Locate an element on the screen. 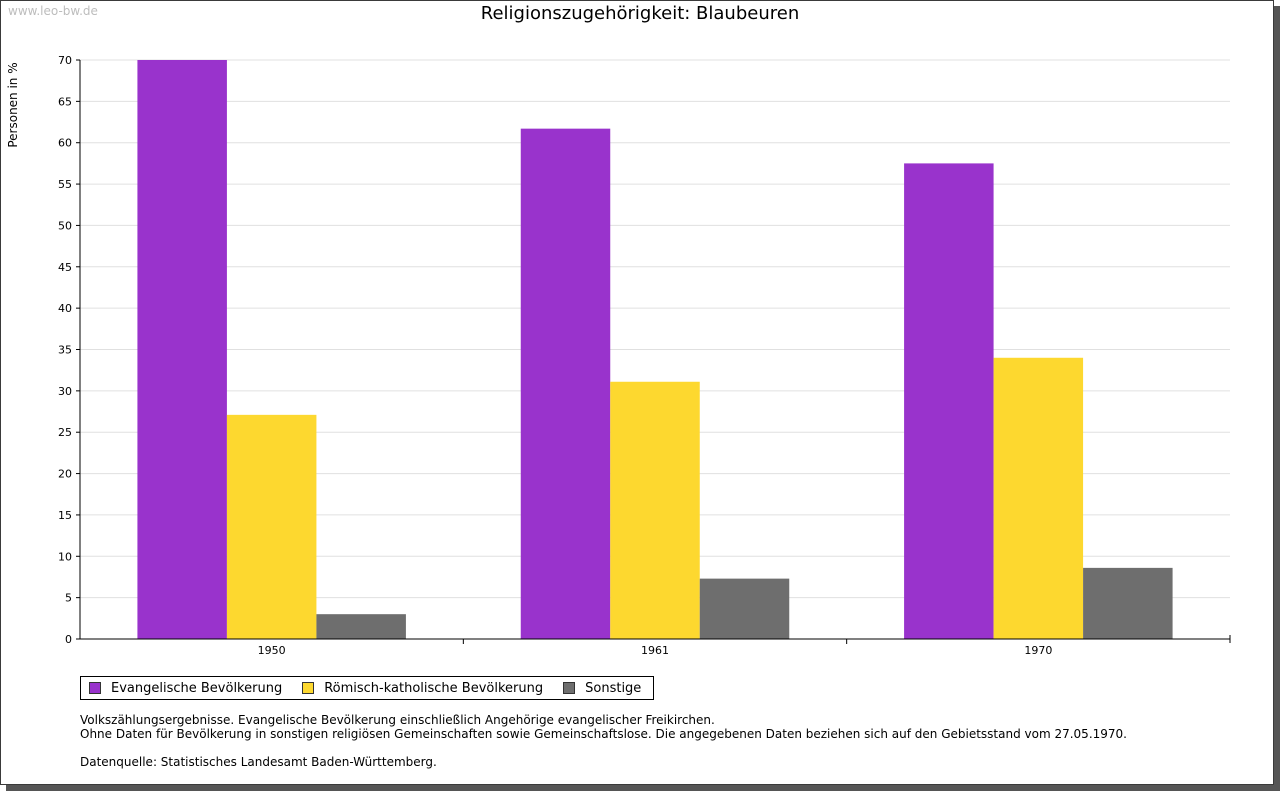  legend-label-sonstige: Sonstige is located at coordinates (613, 688).